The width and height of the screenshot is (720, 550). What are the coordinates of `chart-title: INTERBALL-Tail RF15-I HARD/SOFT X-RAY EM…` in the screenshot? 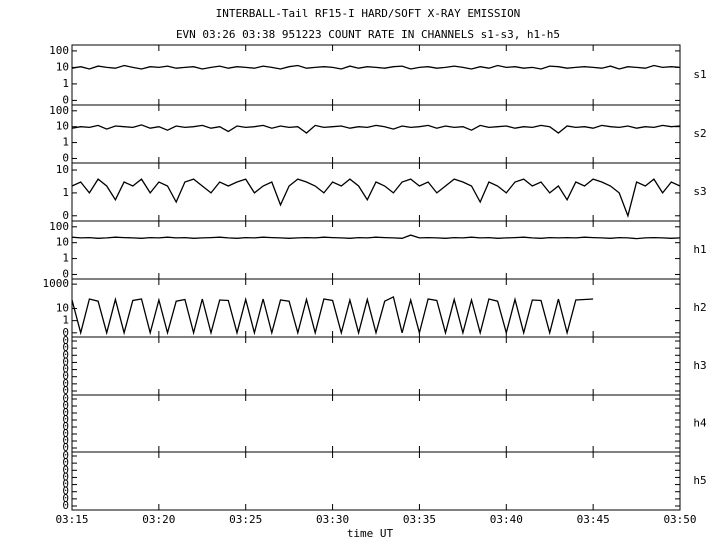 It's located at (368, 13).